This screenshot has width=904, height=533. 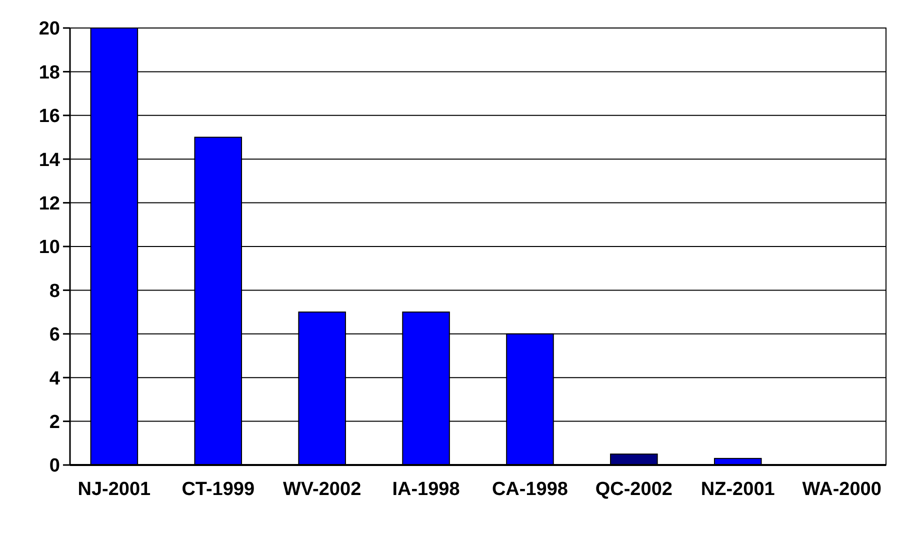 What do you see at coordinates (49, 247) in the screenshot?
I see `y-tick-label: 10` at bounding box center [49, 247].